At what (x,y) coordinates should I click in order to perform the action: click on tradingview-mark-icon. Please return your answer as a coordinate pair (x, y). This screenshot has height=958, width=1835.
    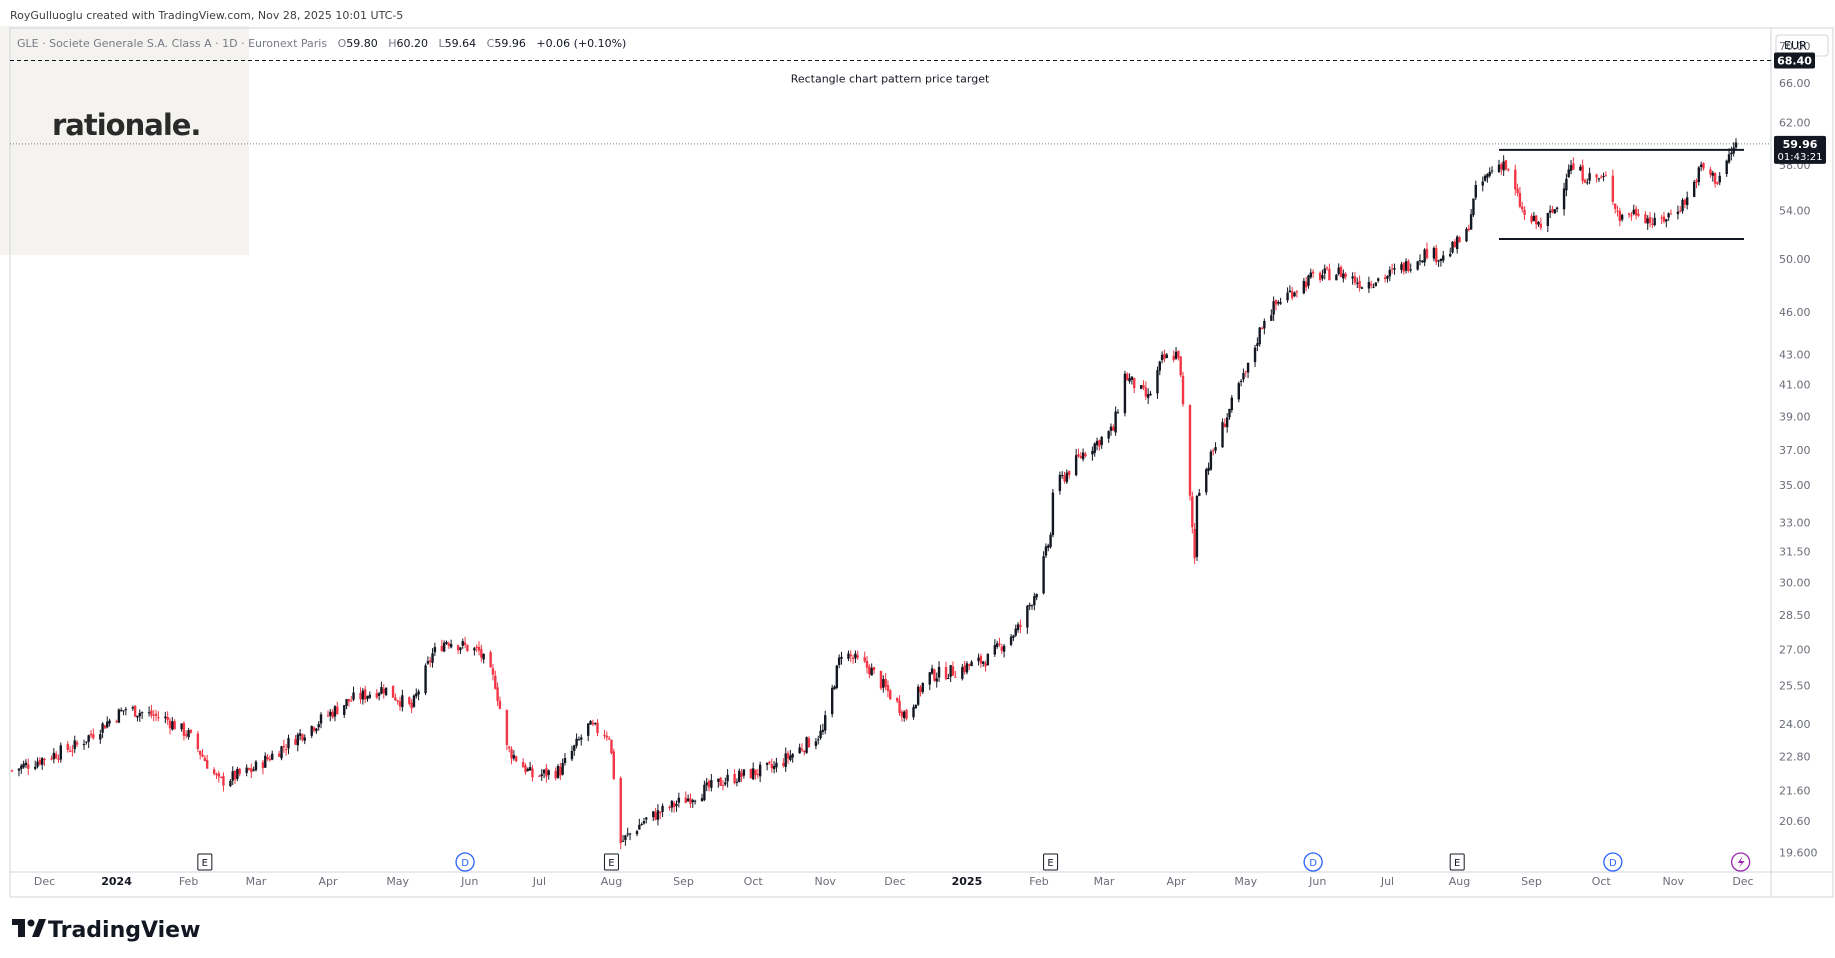
    Looking at the image, I should click on (29, 928).